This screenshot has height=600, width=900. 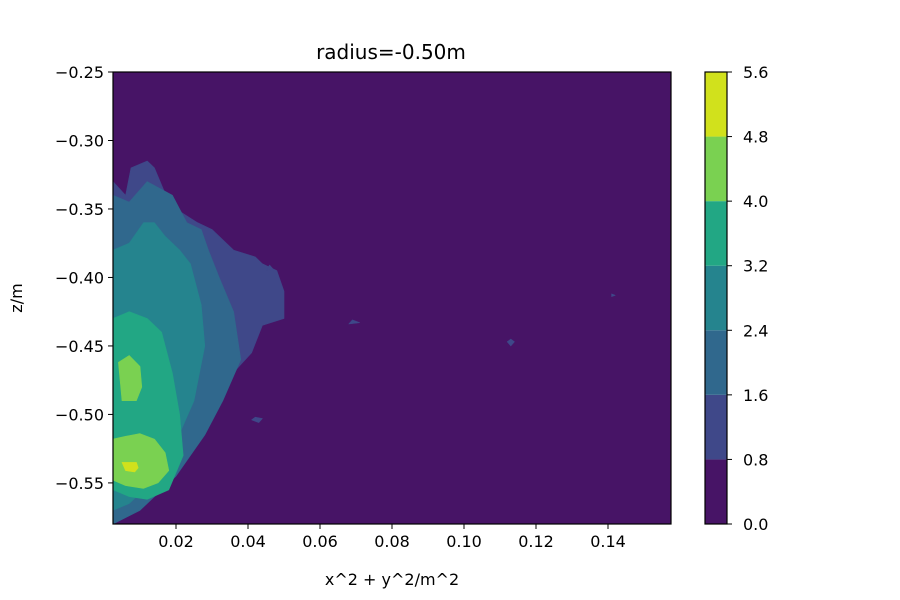 What do you see at coordinates (755, 395) in the screenshot?
I see `colorbar-tick-label: 1.6` at bounding box center [755, 395].